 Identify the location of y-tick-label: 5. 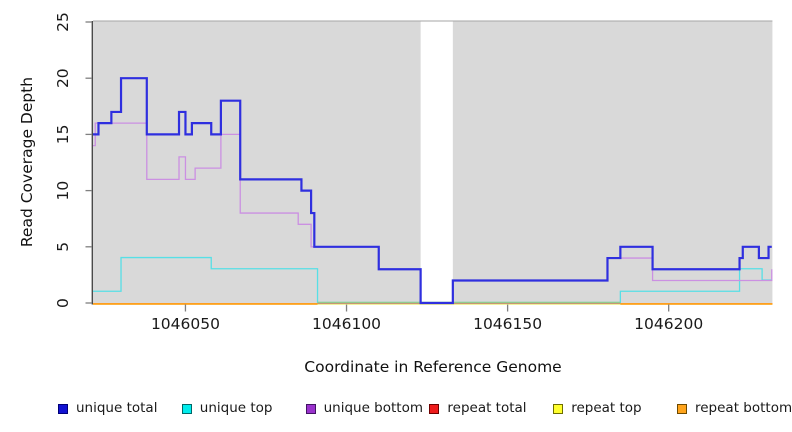
(63, 247).